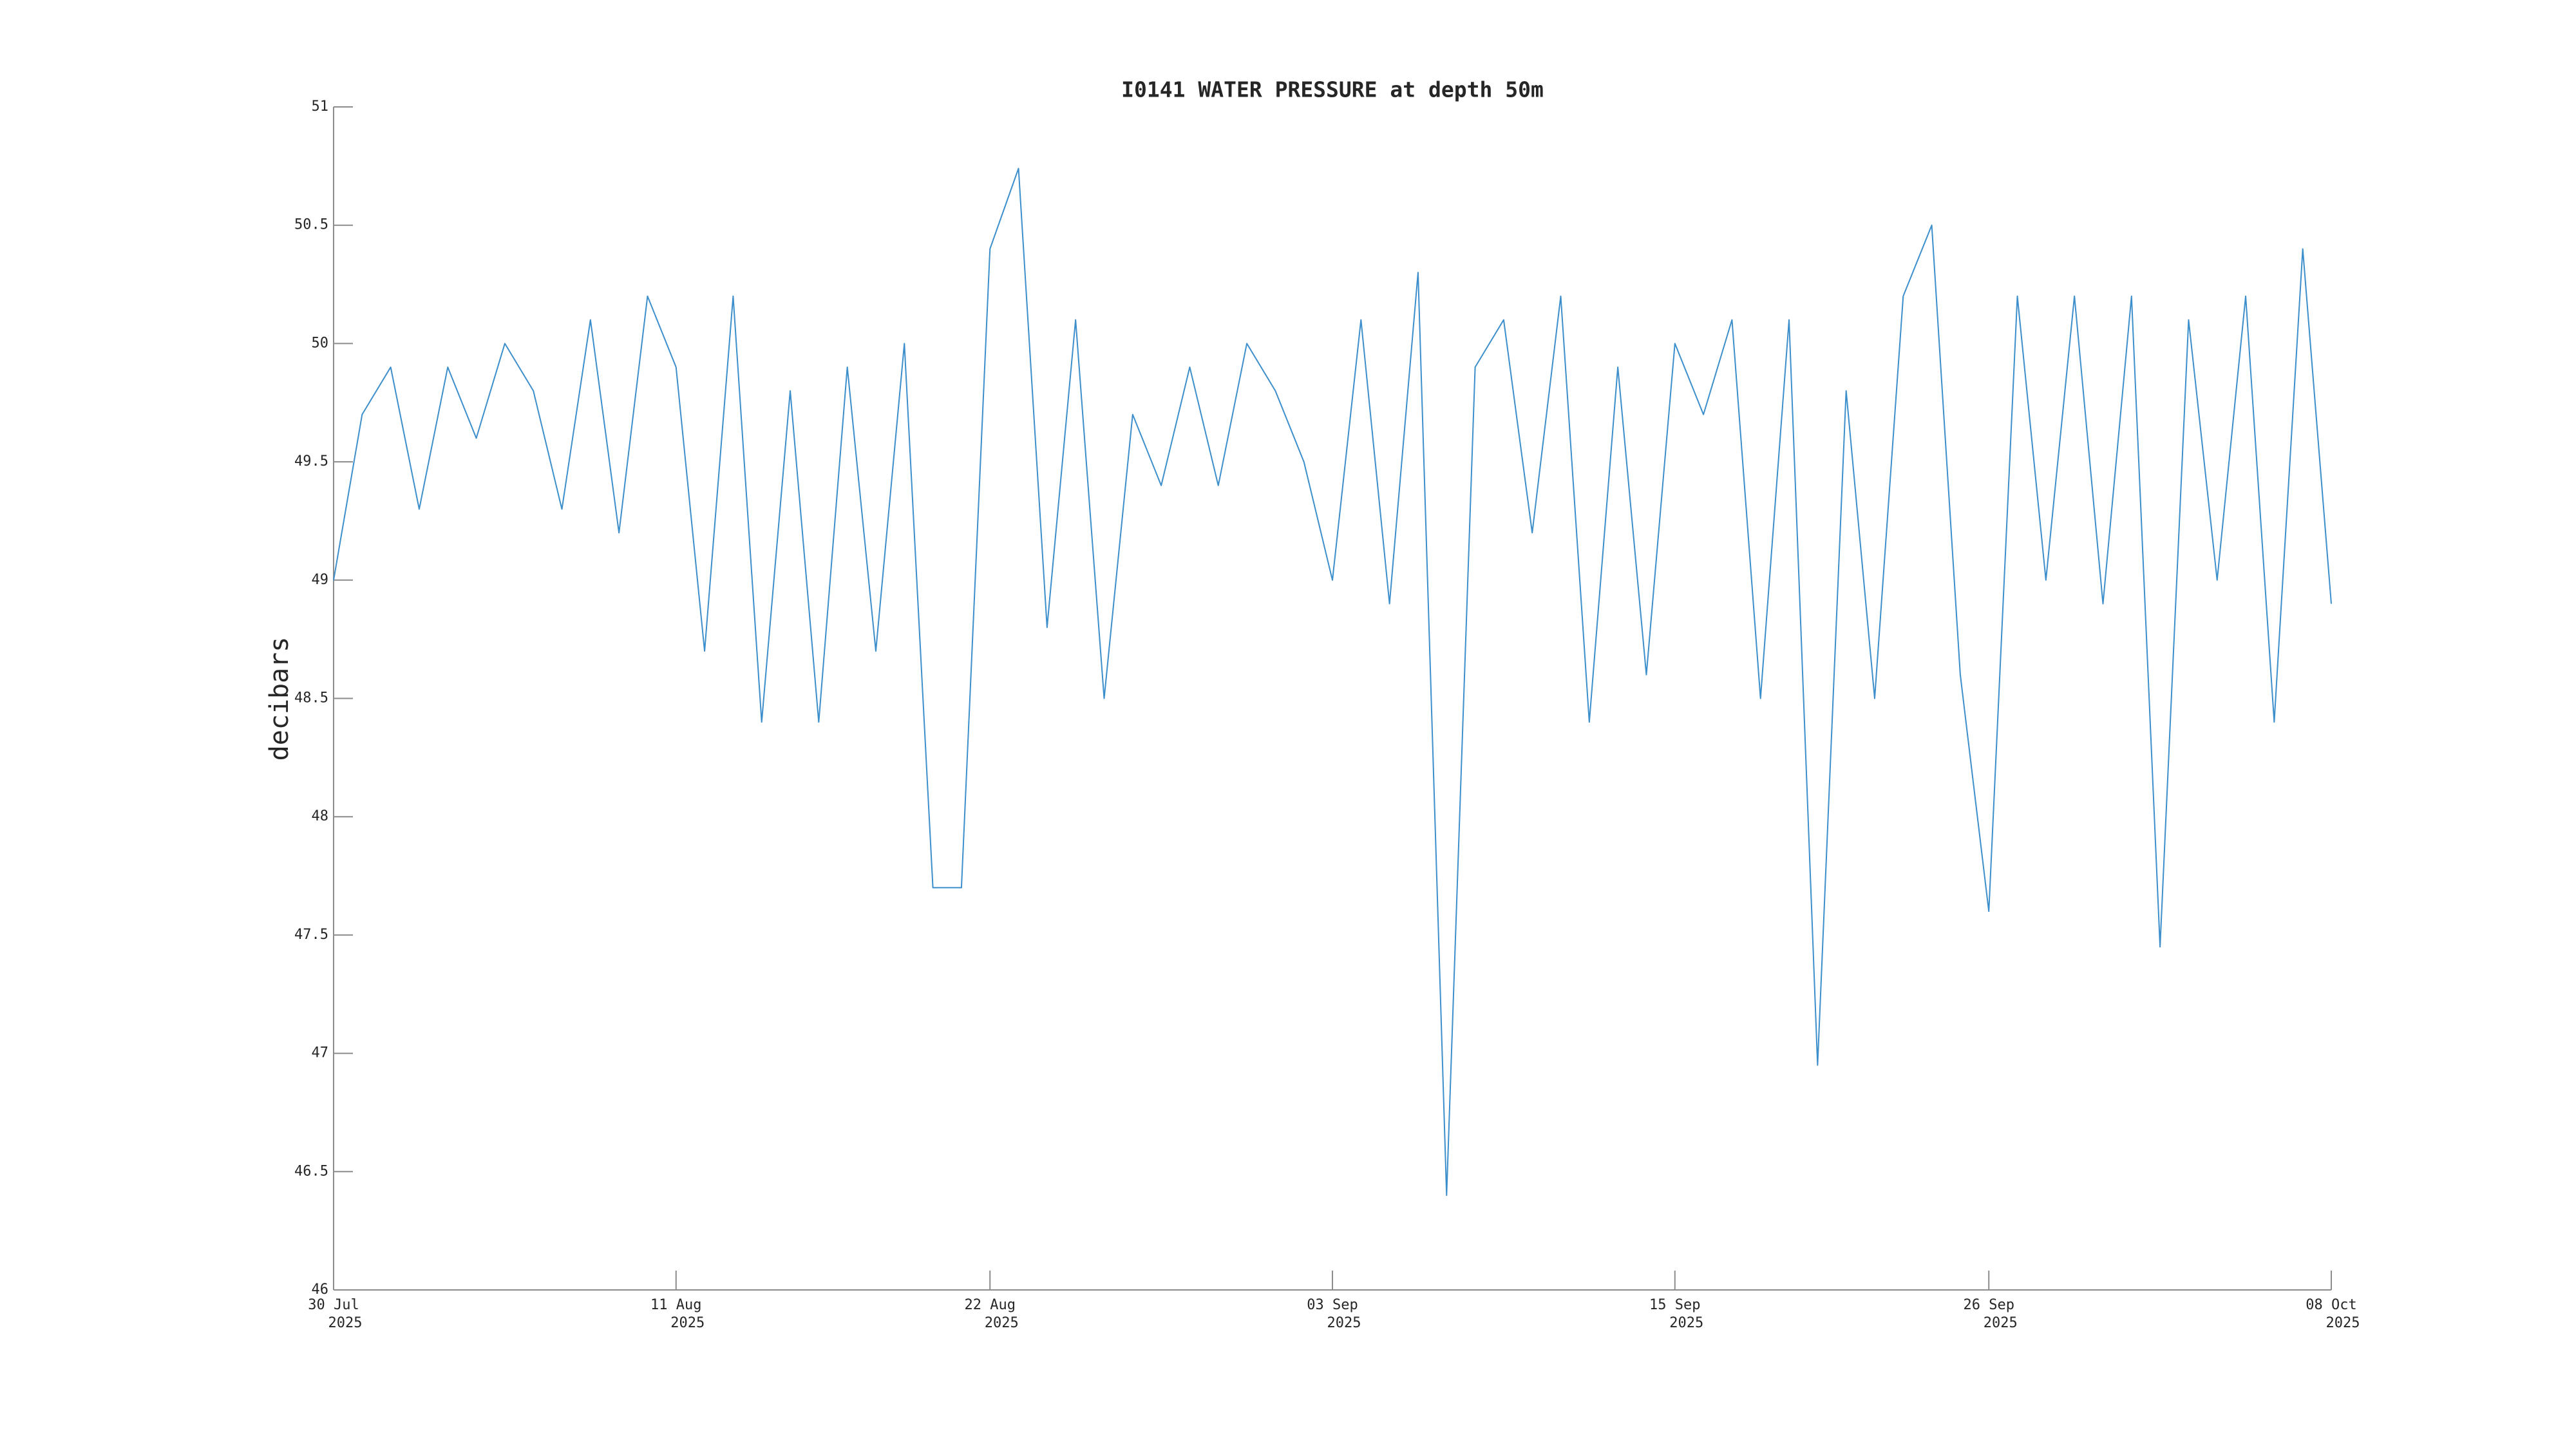  I want to click on x-tick-label: 11 Aug, so click(676, 1305).